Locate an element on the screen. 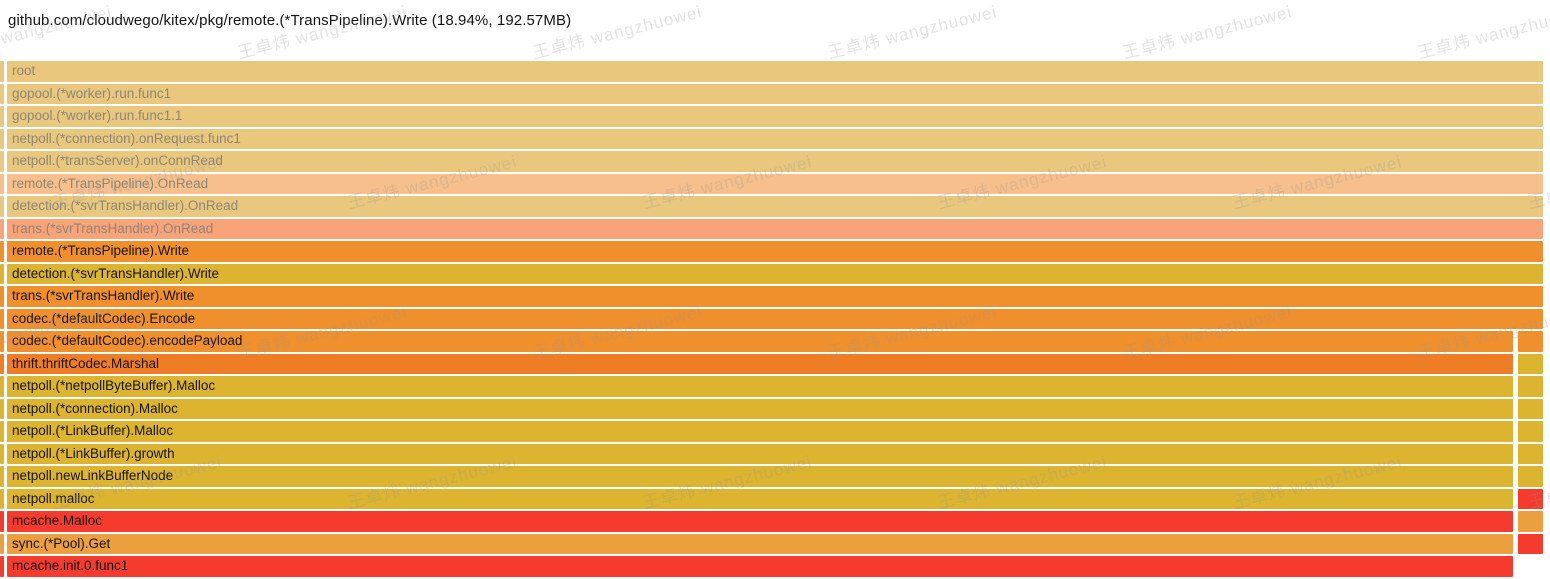 This screenshot has height=579, width=1550. frame-cell: remote.(*TransPipeline).OnRead is located at coordinates (775, 183).